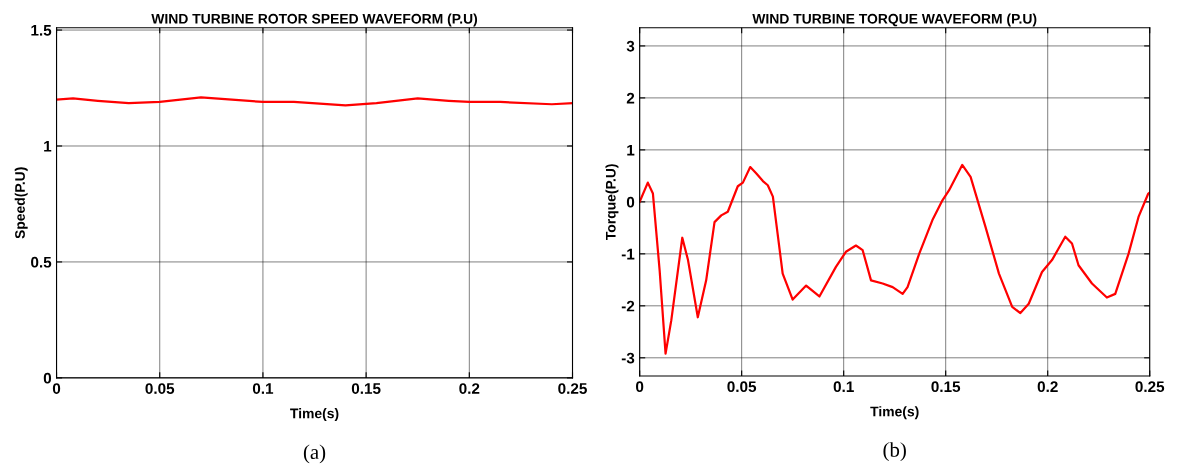 The width and height of the screenshot is (1178, 470). I want to click on y-tick-label: 0.5, so click(41, 262).